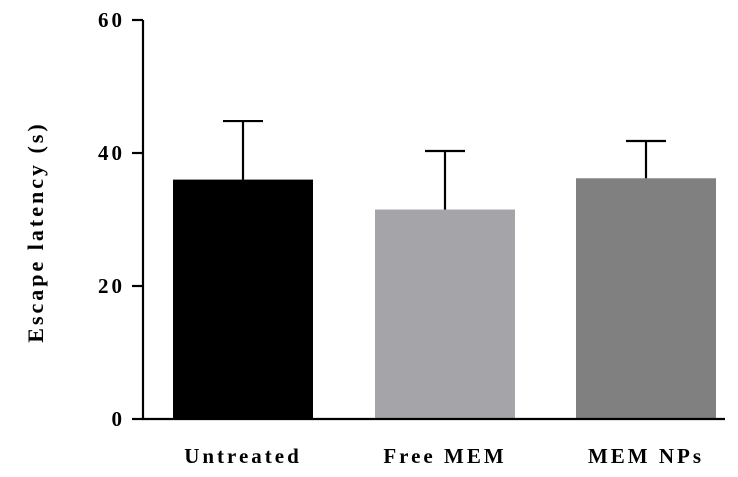  Describe the element at coordinates (444, 456) in the screenshot. I see `x-tick-label: Free MEM` at that location.